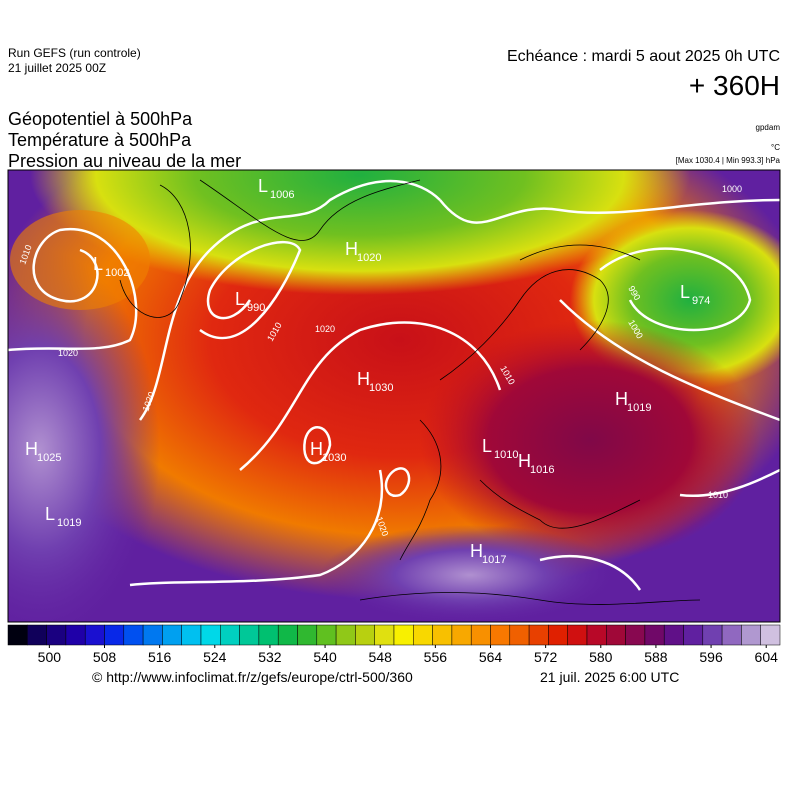  Describe the element at coordinates (100, 119) in the screenshot. I see `field-name: Géopotentiel à 500hPa` at that location.